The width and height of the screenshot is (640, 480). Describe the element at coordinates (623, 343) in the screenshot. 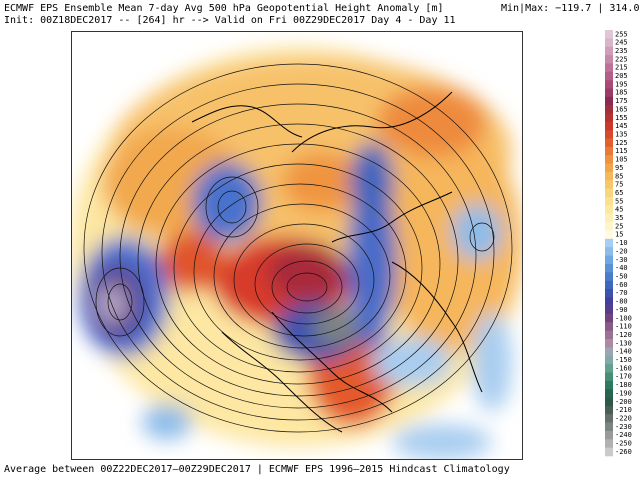

I see `legend-label: -130` at that location.